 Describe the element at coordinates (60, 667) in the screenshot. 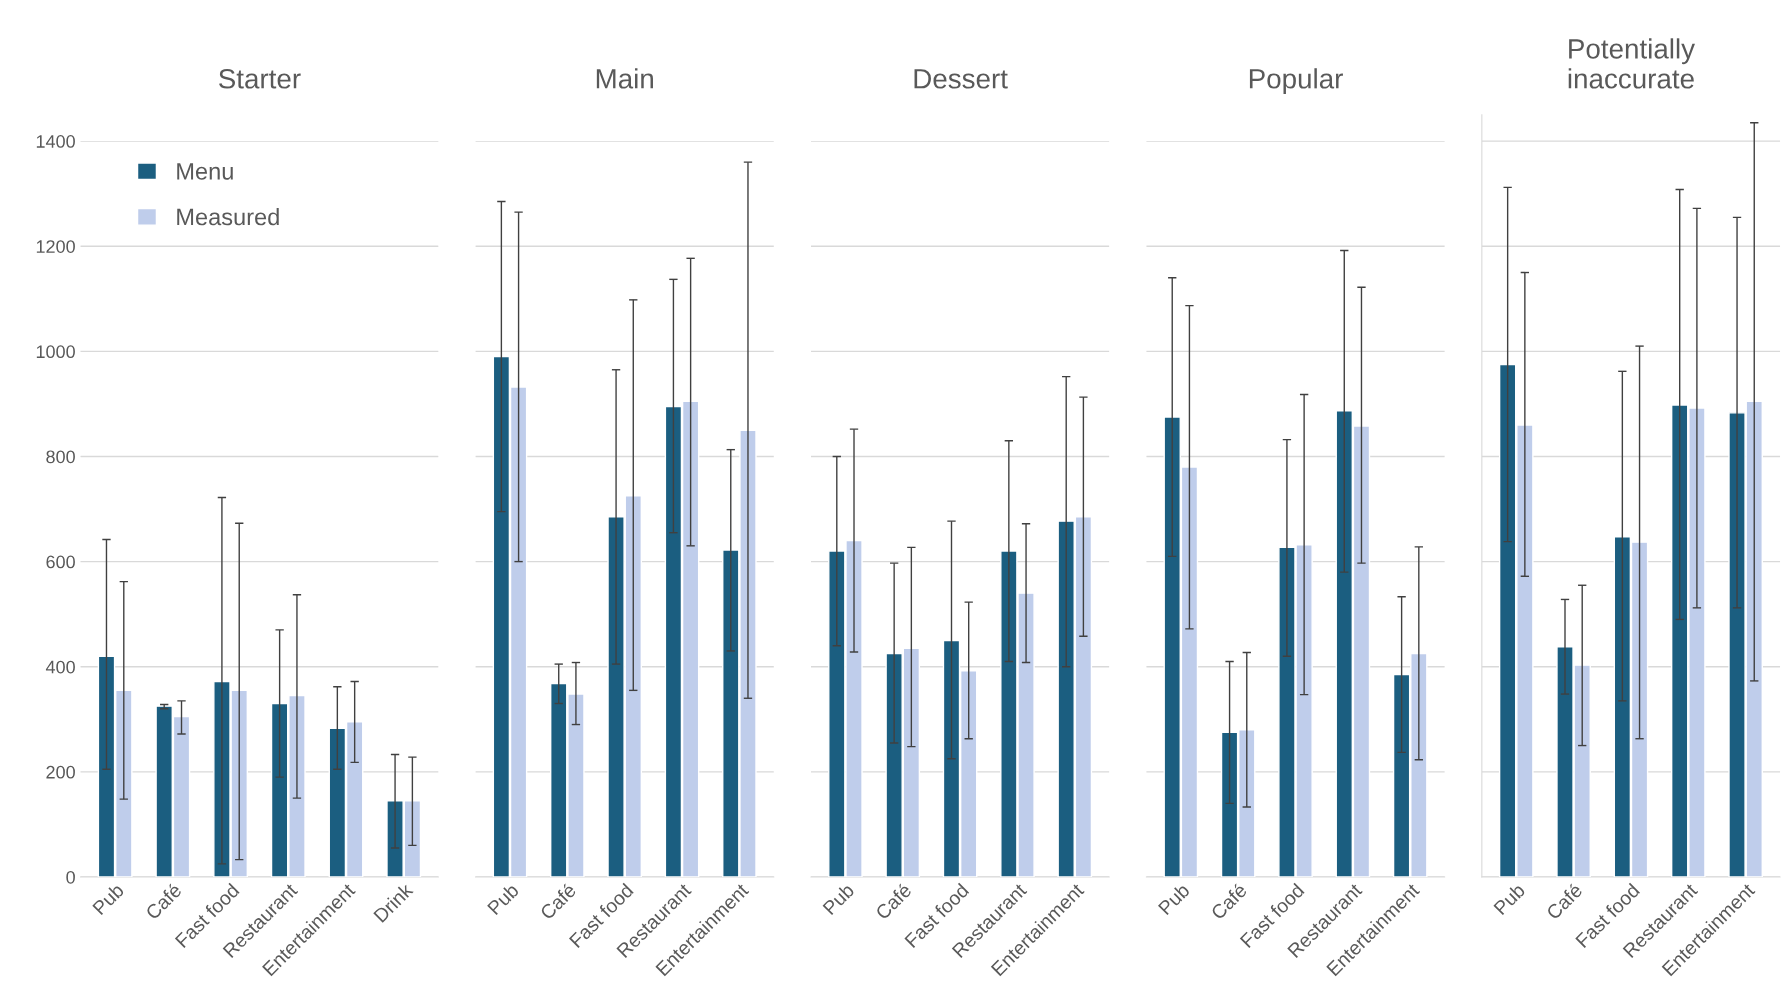

I see `y-tick-label: 400` at that location.